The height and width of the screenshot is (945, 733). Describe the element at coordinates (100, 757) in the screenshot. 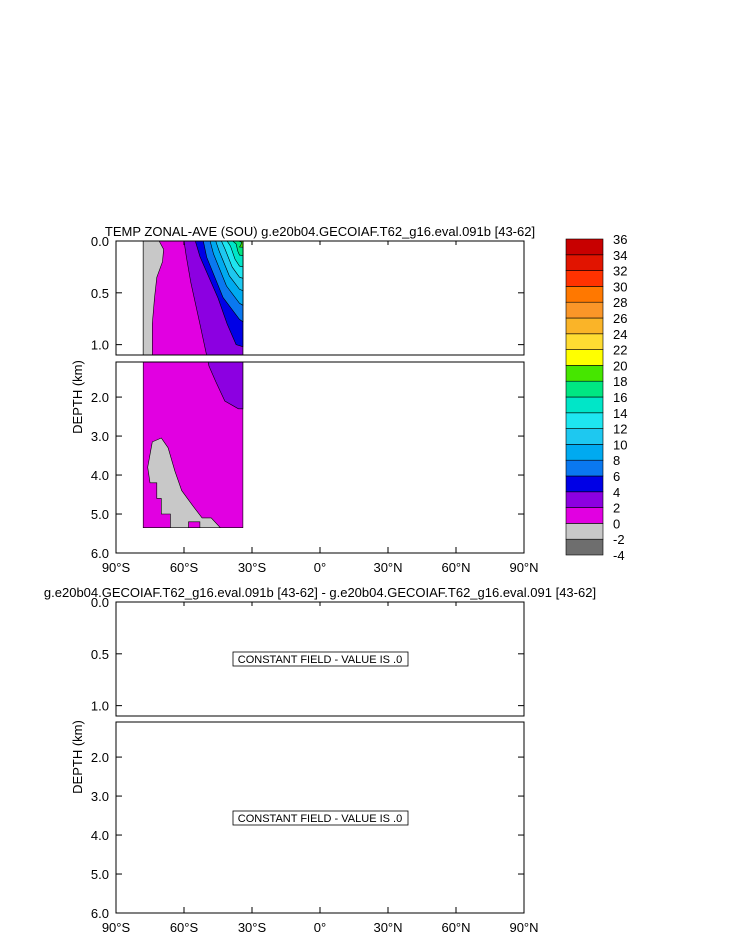

I see `plot2-ytick-label: 2.0` at that location.